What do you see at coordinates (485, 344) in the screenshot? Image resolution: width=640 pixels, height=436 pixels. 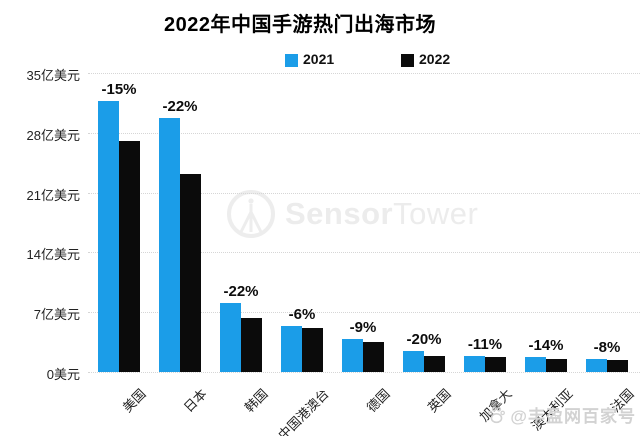 I see `pct-change-label: -11%` at bounding box center [485, 344].